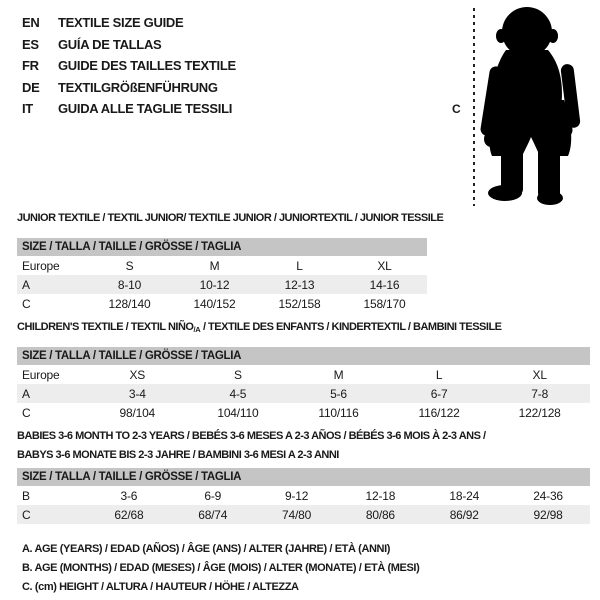 The width and height of the screenshot is (600, 600). I want to click on height-cell: 110/116, so click(338, 412).